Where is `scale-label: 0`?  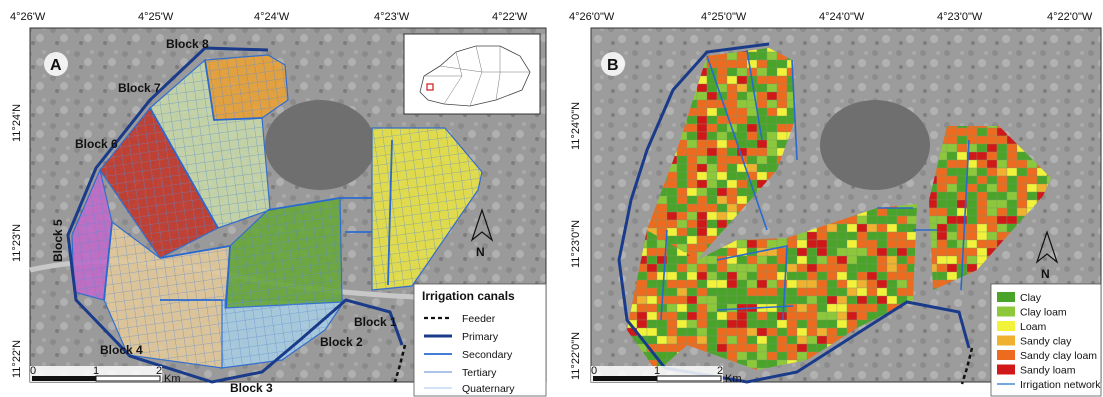 scale-label: 0 is located at coordinates (33, 371).